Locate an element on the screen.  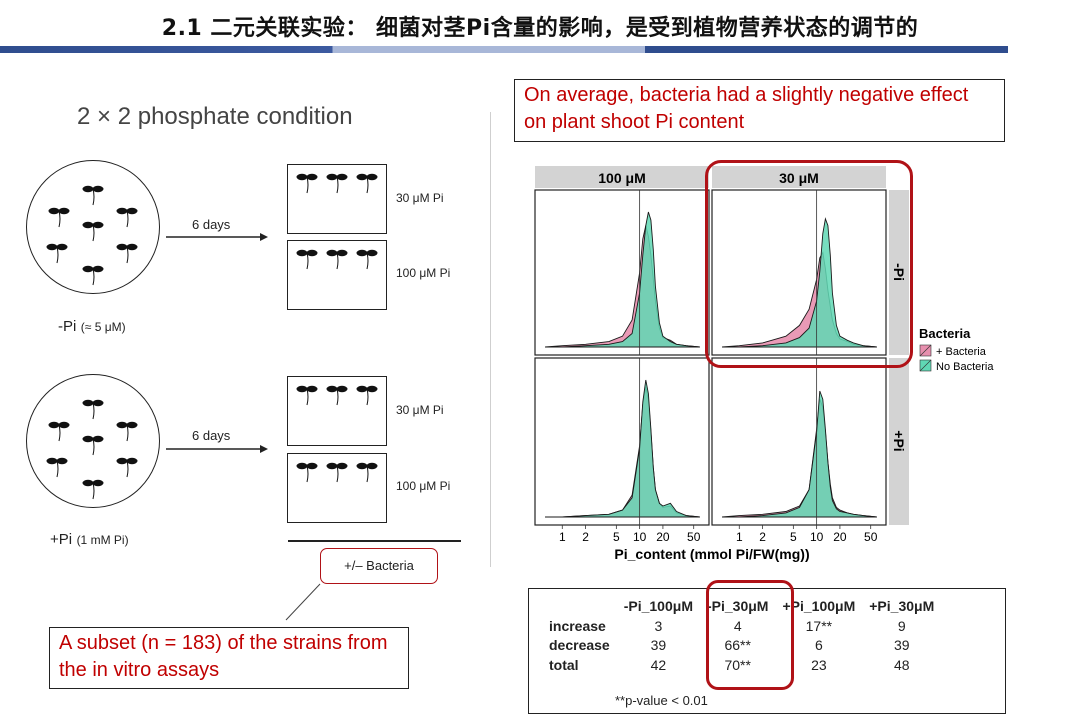
table-cell: 23 is located at coordinates (819, 664).